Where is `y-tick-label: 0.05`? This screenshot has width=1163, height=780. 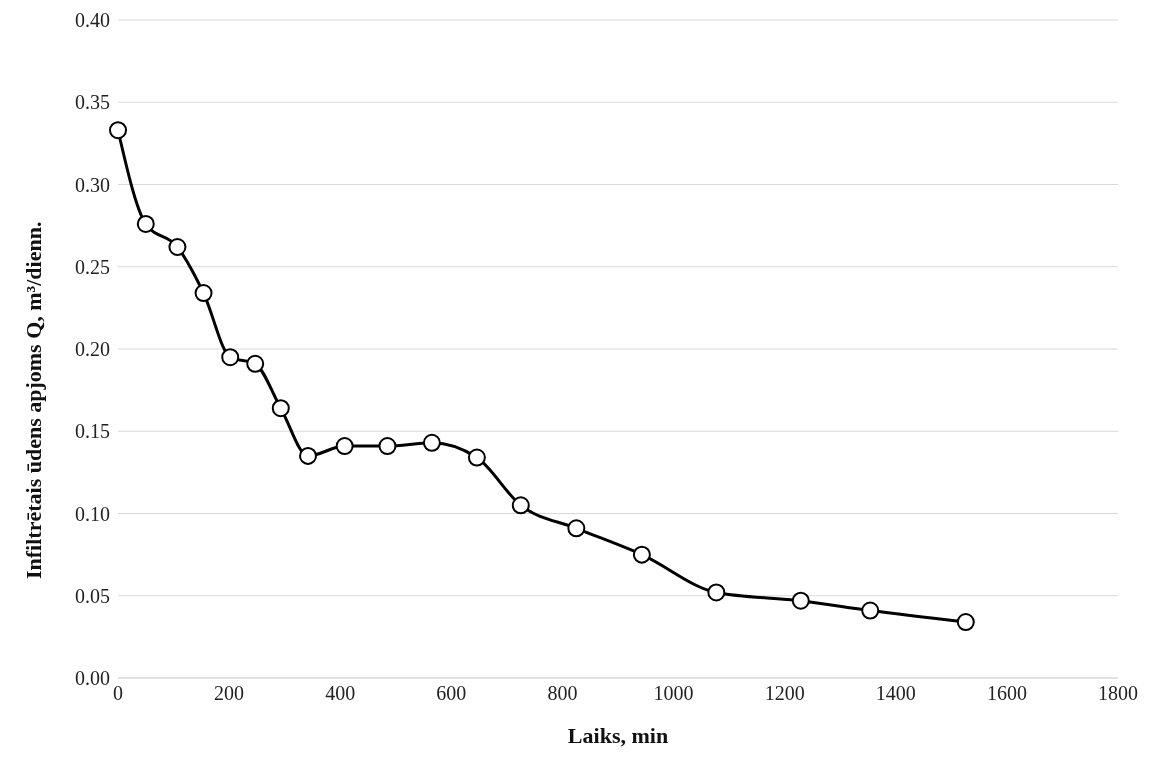
y-tick-label: 0.05 is located at coordinates (92, 595).